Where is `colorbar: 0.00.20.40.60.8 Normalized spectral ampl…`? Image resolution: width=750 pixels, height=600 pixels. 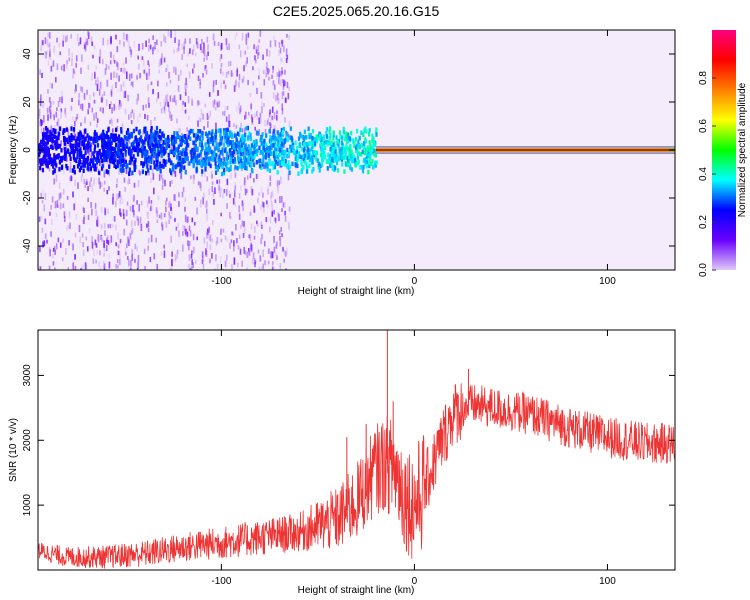
colorbar: 0.00.20.40.60.8 Normalized spectral ampl… is located at coordinates (723, 153).